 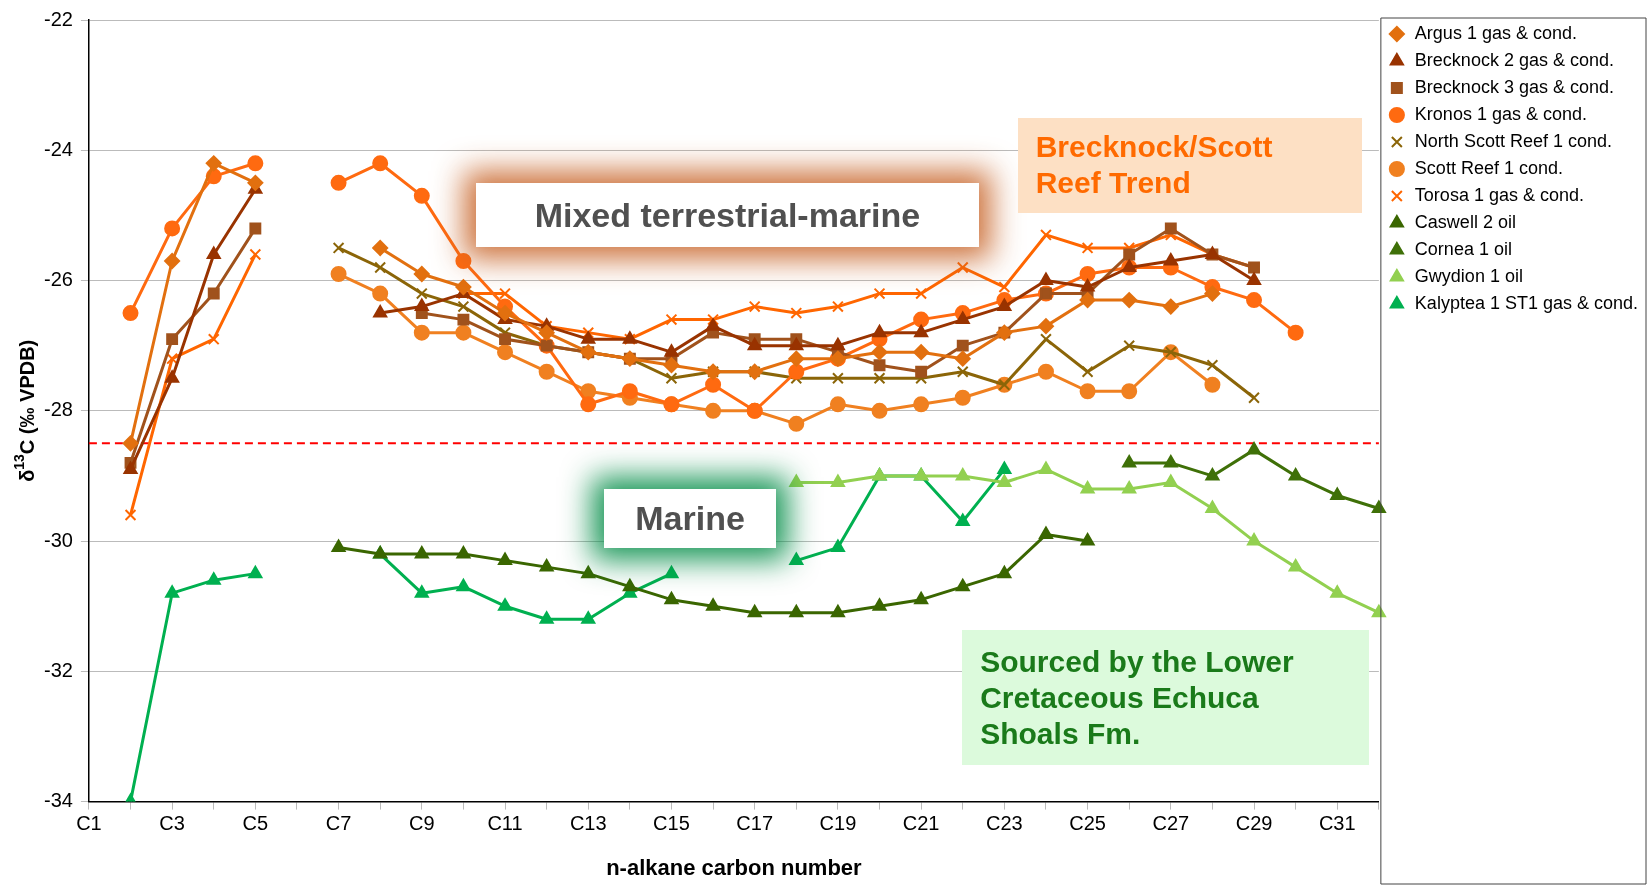 What do you see at coordinates (1465, 221) in the screenshot?
I see `legend-label: Caswell 2 oil` at bounding box center [1465, 221].